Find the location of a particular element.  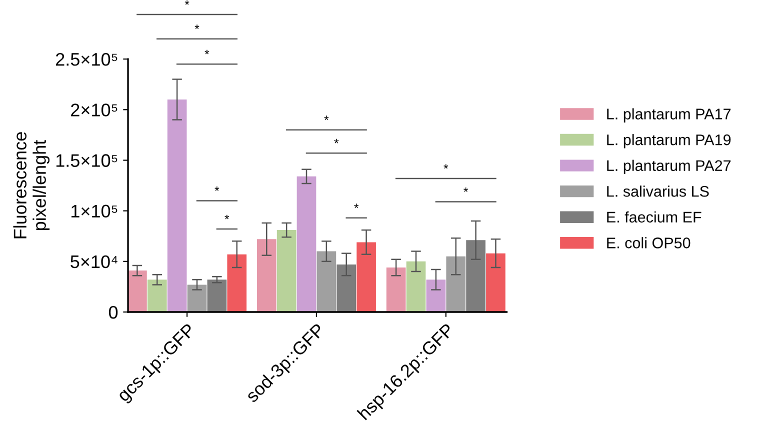

y-tick-label: 2×10⁵ is located at coordinates (94, 110).